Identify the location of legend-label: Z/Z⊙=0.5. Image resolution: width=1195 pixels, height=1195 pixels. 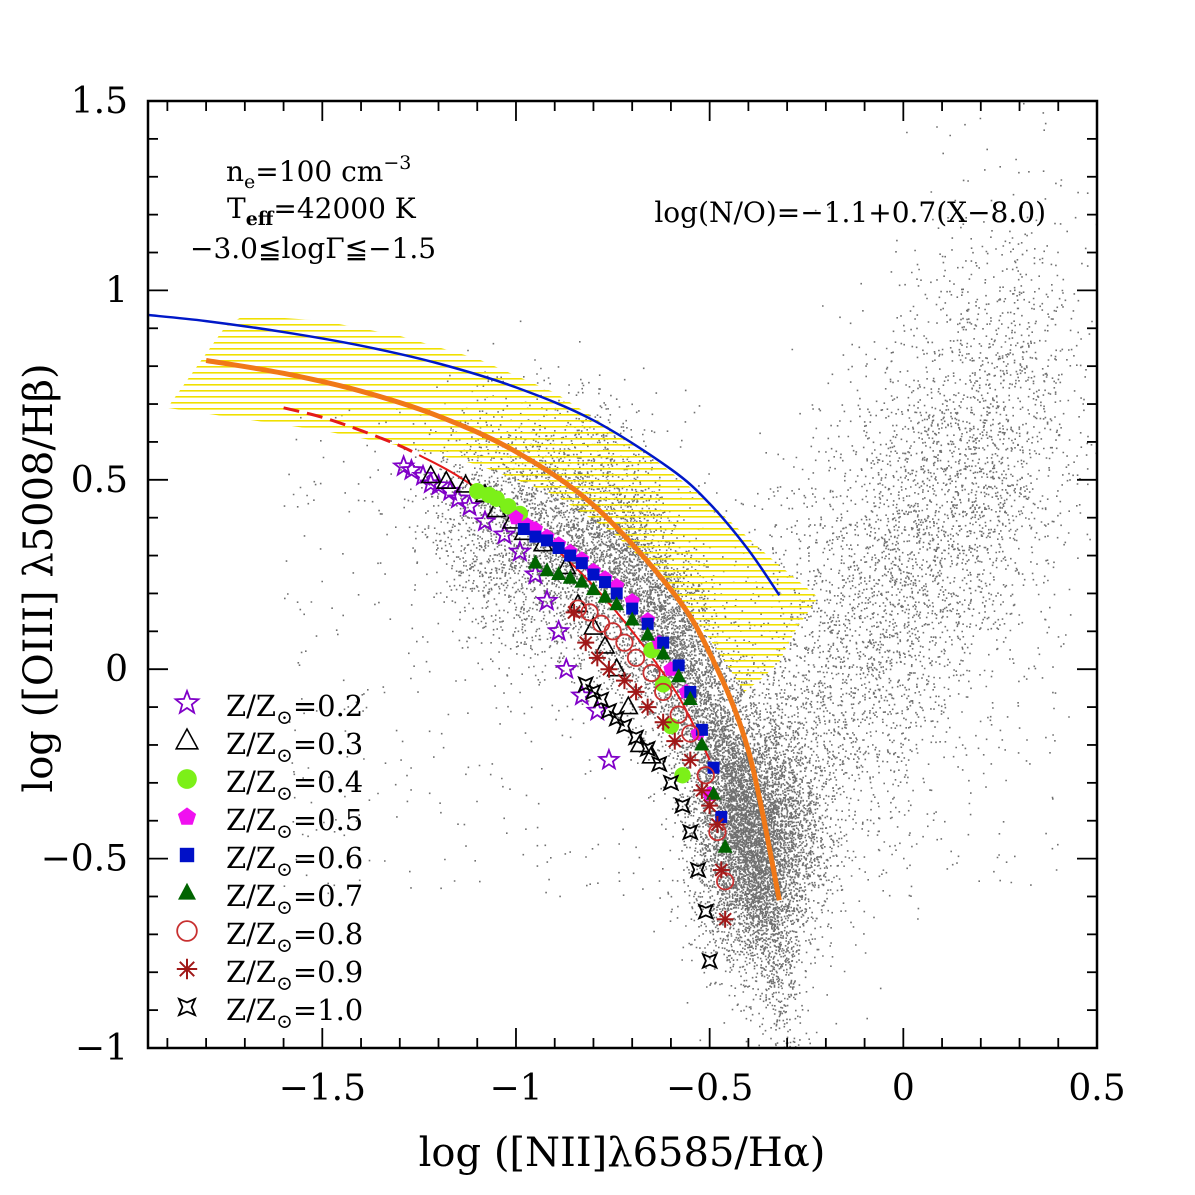
(294, 823).